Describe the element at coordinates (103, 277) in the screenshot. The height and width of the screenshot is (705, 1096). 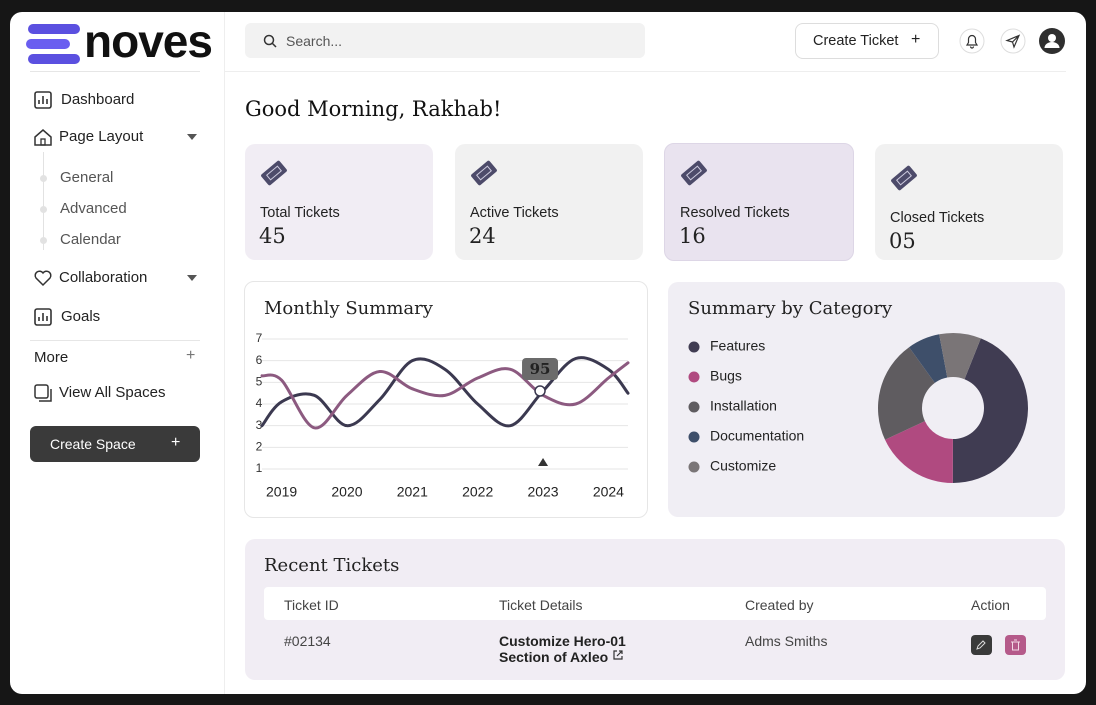
I see `nav-item: Collaboration` at that location.